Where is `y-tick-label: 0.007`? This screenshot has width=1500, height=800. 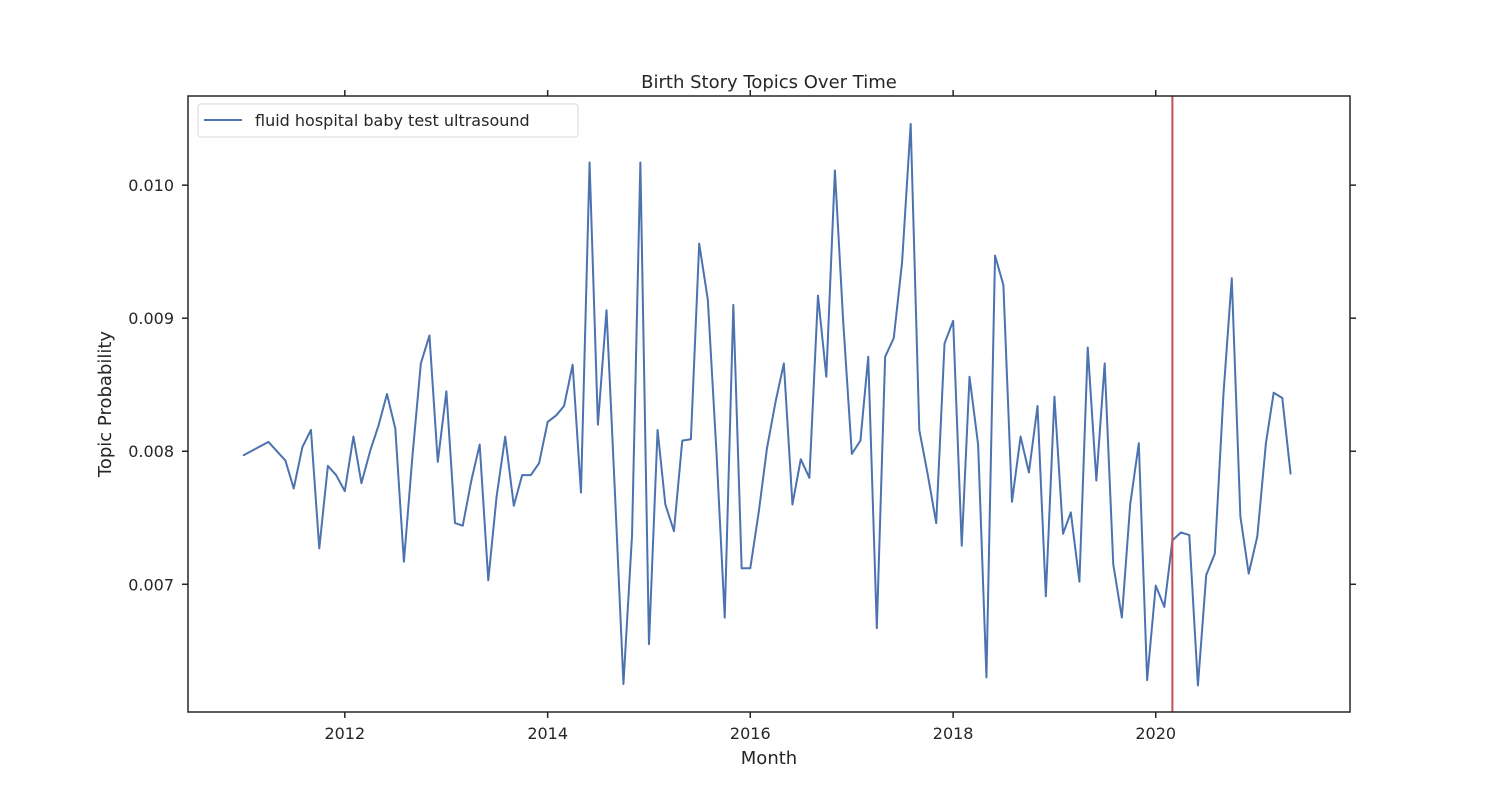 y-tick-label: 0.007 is located at coordinates (151, 584).